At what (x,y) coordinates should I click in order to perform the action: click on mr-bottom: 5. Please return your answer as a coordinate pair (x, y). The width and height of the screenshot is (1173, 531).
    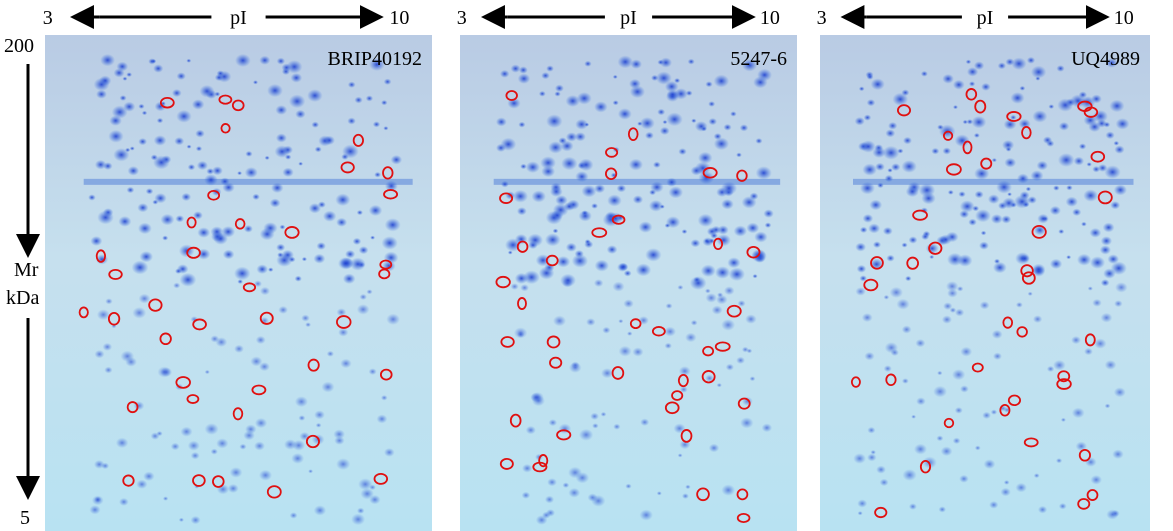
    Looking at the image, I should click on (25, 518).